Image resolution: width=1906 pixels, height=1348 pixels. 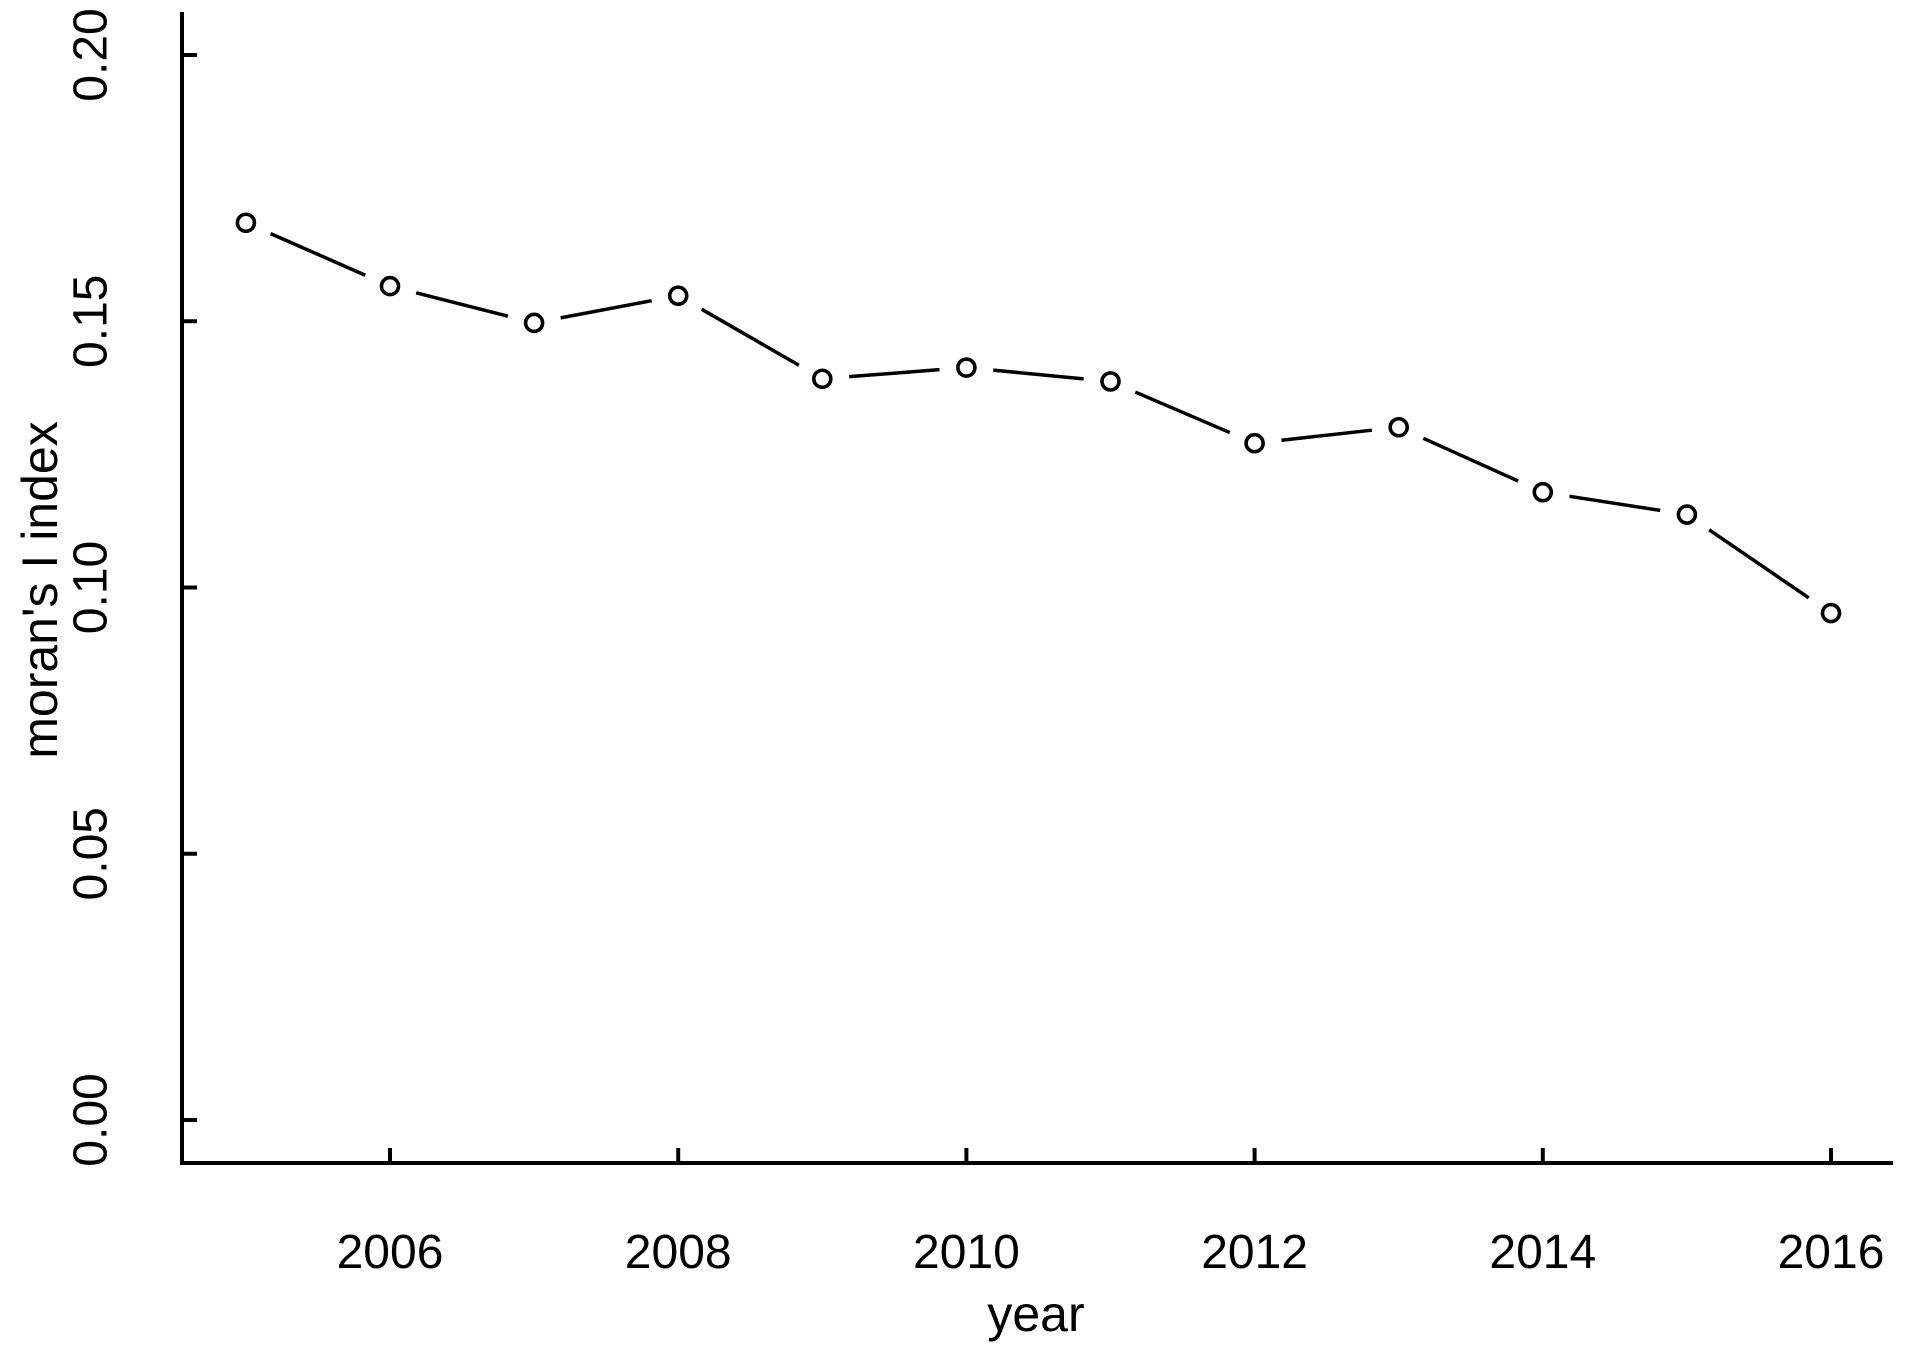 What do you see at coordinates (91, 54) in the screenshot?
I see `y-axis-tick-label: 0.20` at bounding box center [91, 54].